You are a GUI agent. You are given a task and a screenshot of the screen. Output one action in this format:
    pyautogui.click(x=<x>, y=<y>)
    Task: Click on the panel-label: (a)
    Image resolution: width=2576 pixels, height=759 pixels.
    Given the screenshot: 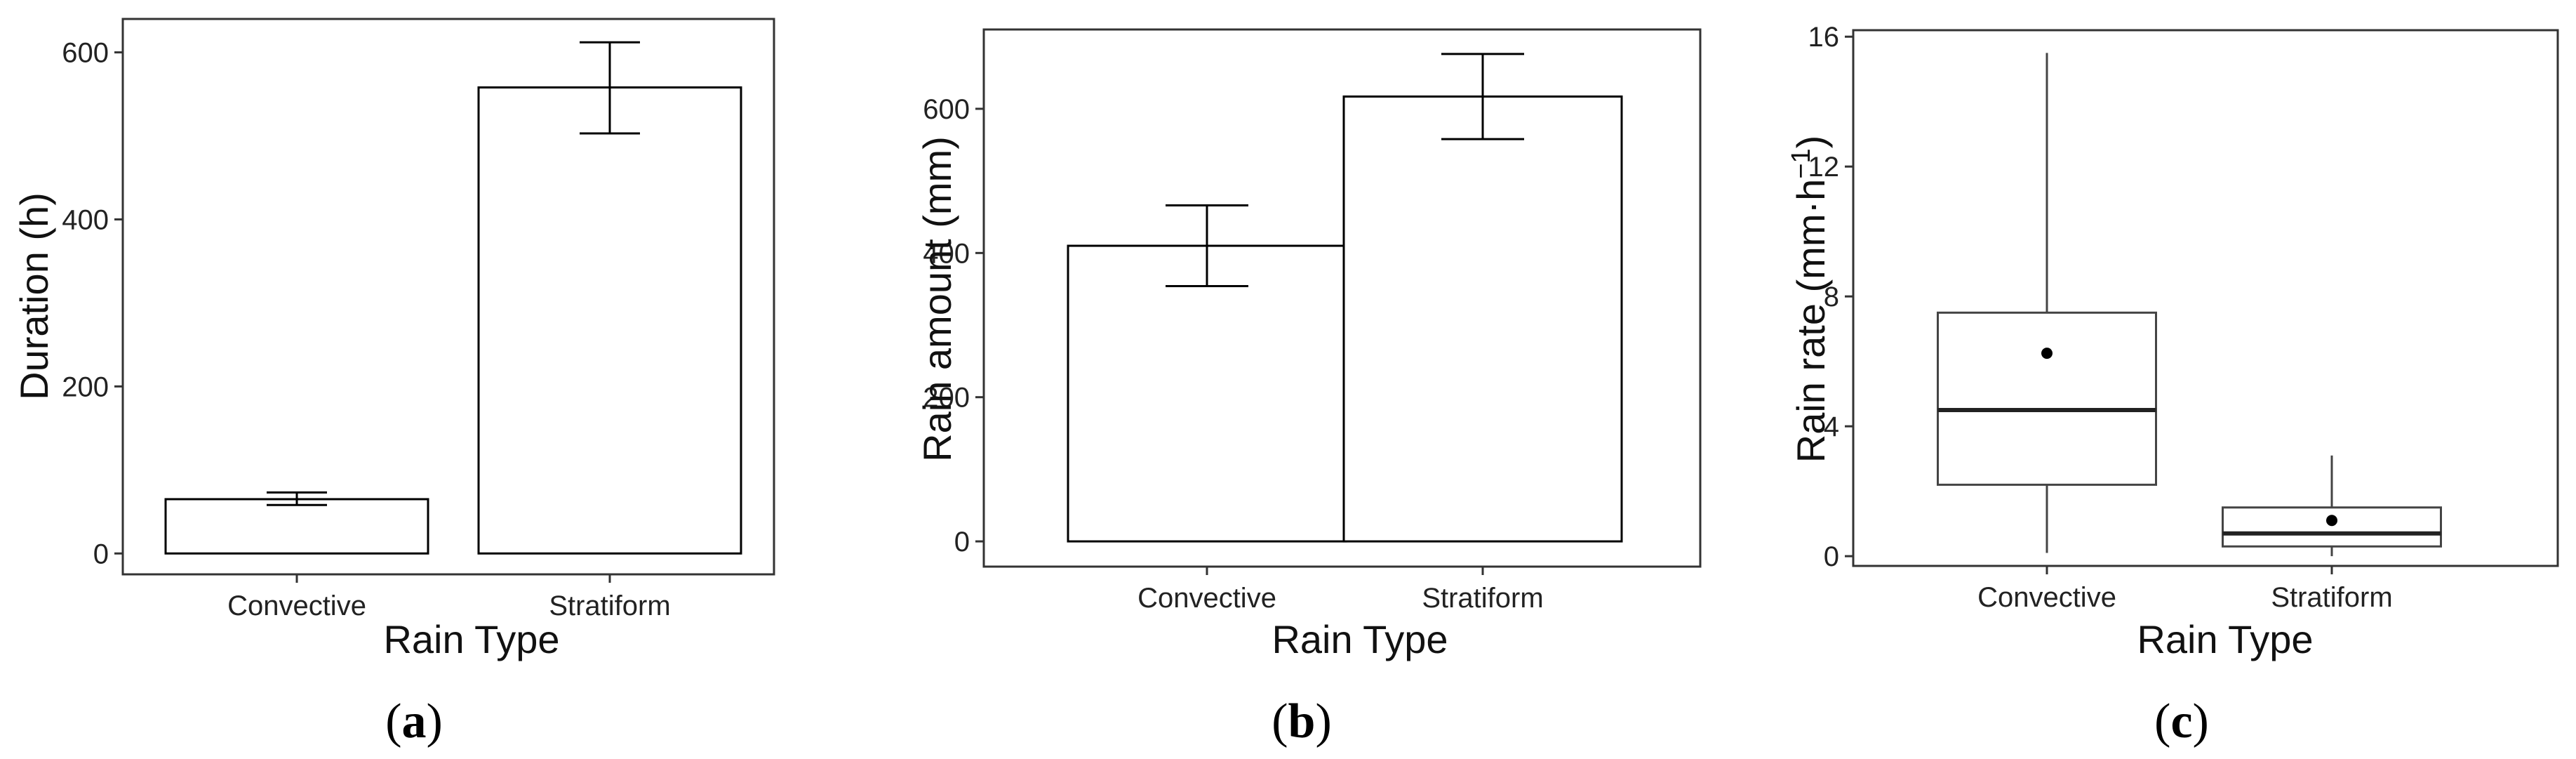 What is the action you would take?
    pyautogui.click(x=414, y=721)
    